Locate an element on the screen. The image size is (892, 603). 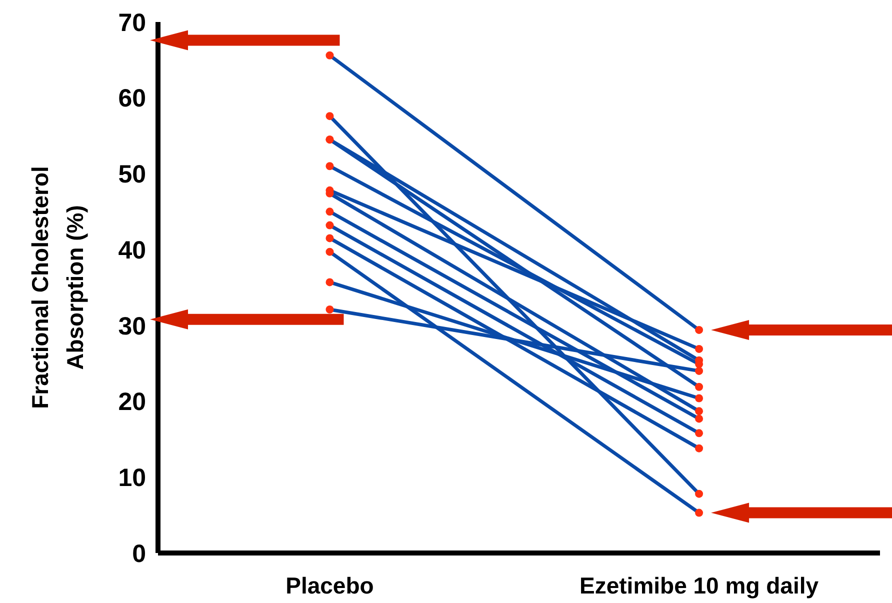
y-tick-label: 70 is located at coordinates (132, 22).